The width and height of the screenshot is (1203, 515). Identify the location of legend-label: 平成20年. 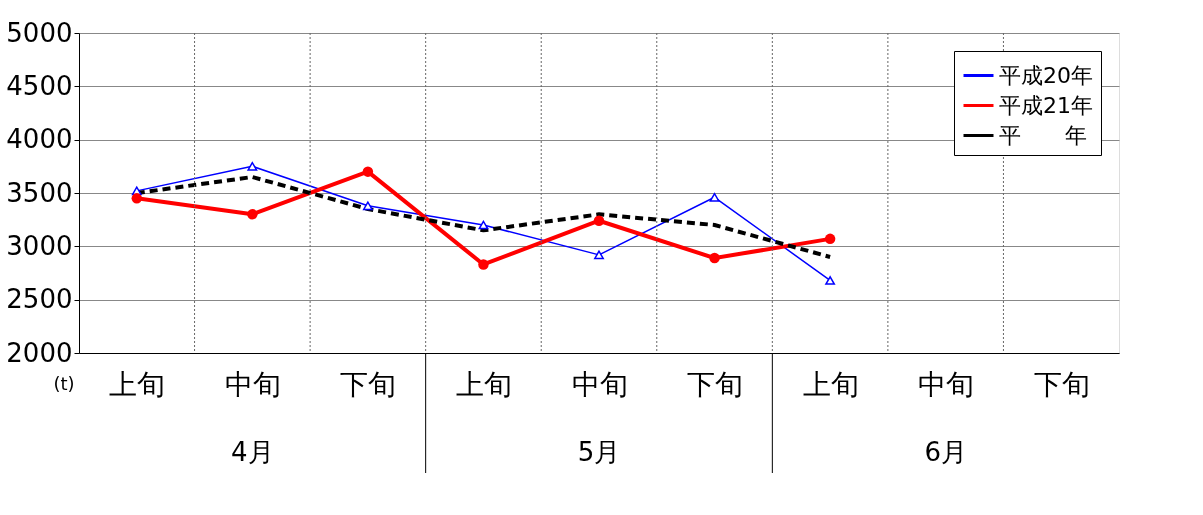
(1046, 75).